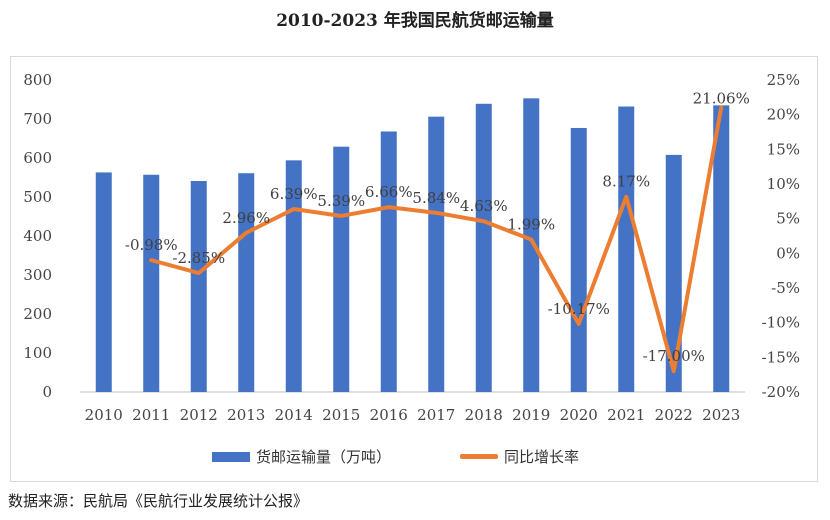 This screenshot has width=830, height=520. What do you see at coordinates (415, 21) in the screenshot?
I see `chart-title: 2010-2023 年我国民航货邮运输量` at bounding box center [415, 21].